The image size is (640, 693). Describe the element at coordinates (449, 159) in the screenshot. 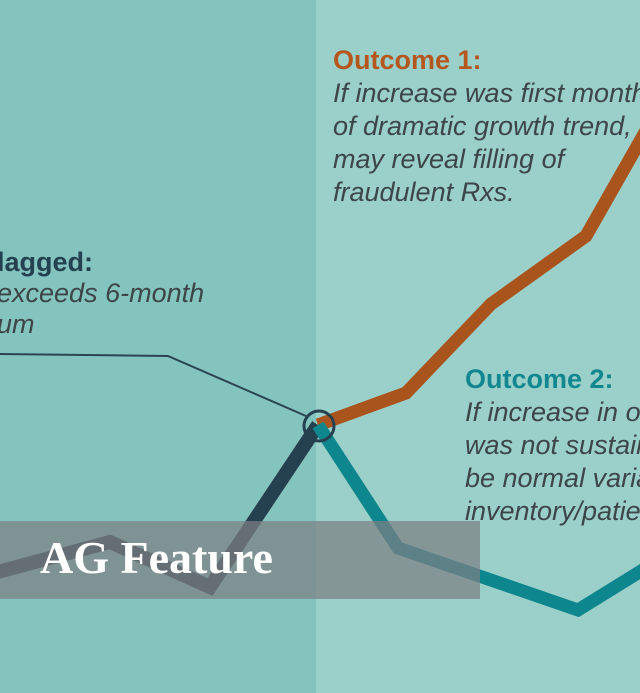

I see `outcome1-line-3: may reveal filling of` at that location.